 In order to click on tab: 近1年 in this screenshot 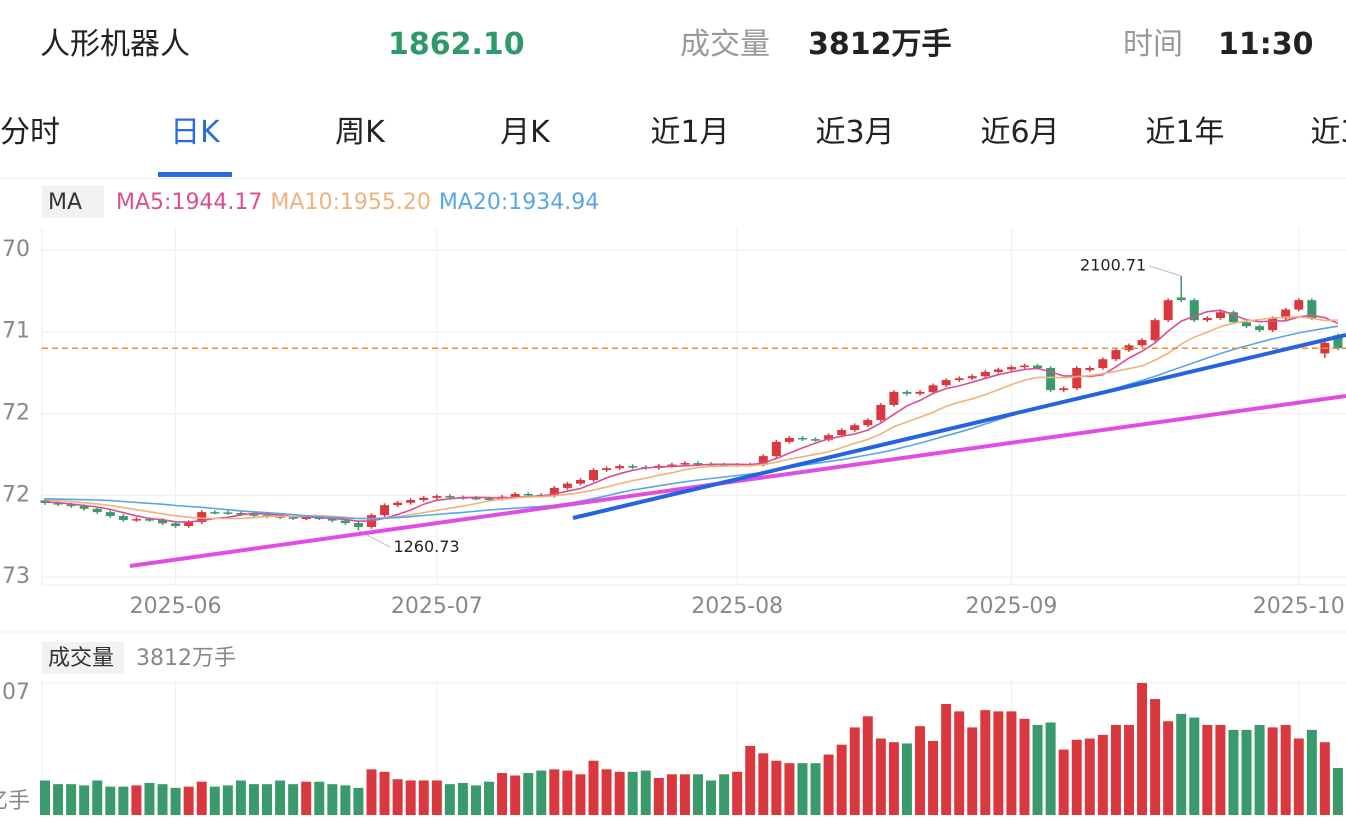, I will do `click(1185, 132)`.